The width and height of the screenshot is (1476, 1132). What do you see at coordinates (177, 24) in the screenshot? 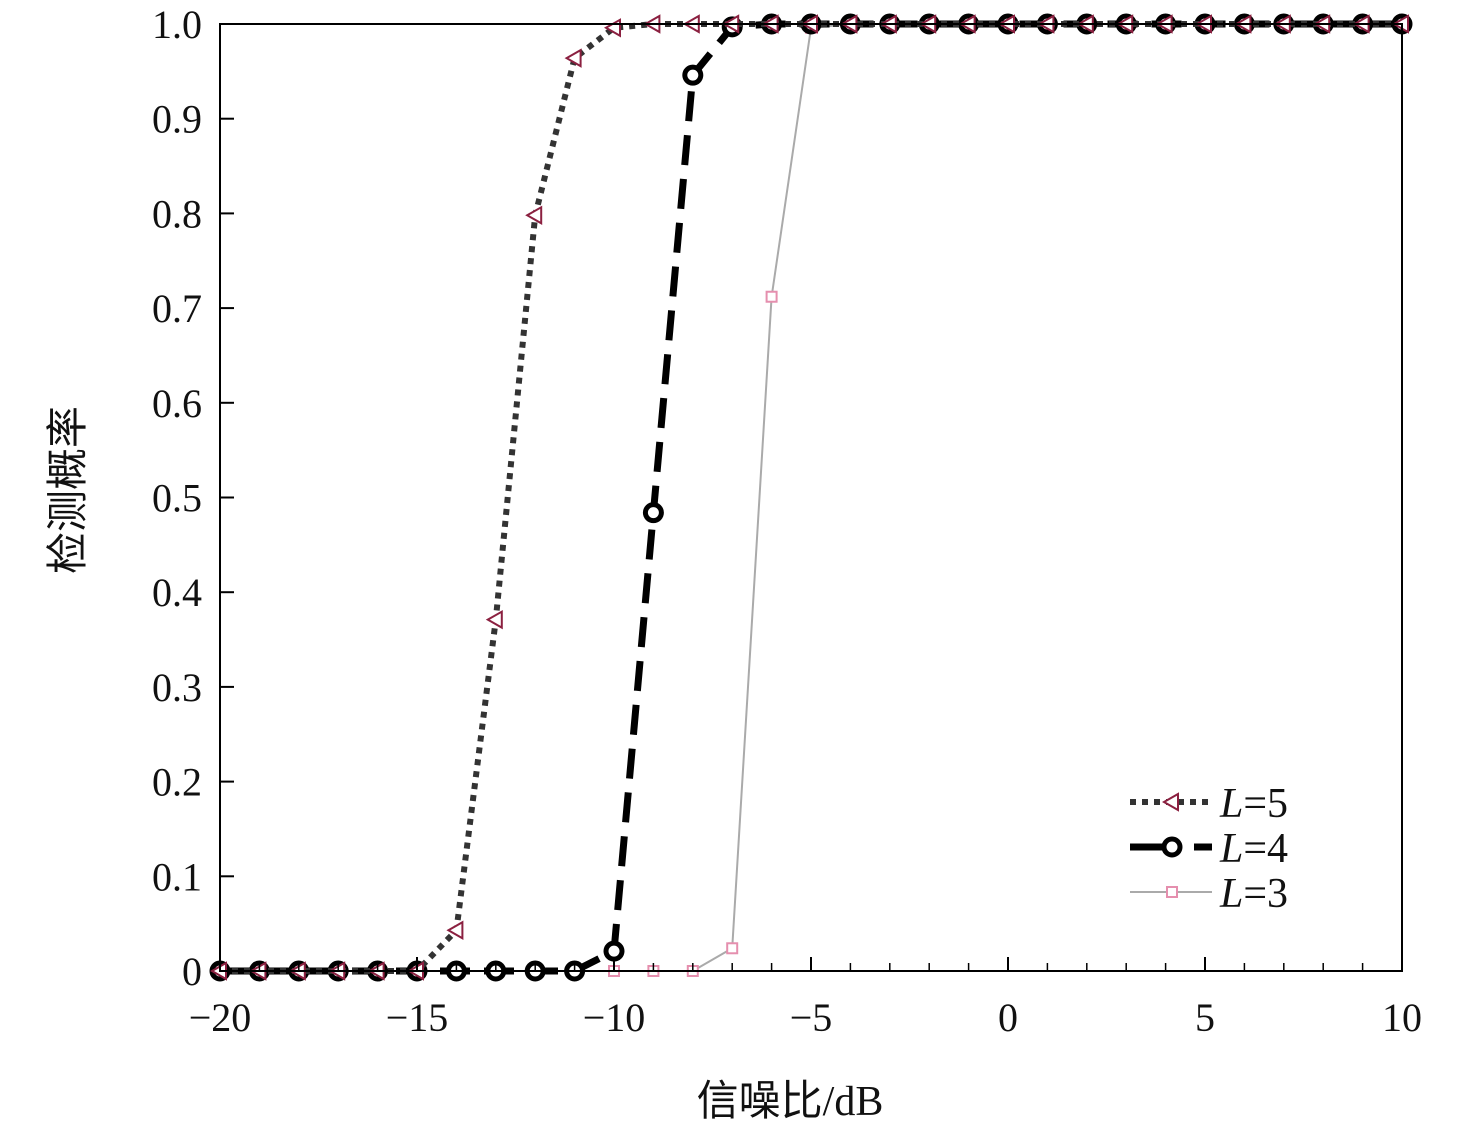
I see `y-tick-label: 1.0` at bounding box center [177, 24].